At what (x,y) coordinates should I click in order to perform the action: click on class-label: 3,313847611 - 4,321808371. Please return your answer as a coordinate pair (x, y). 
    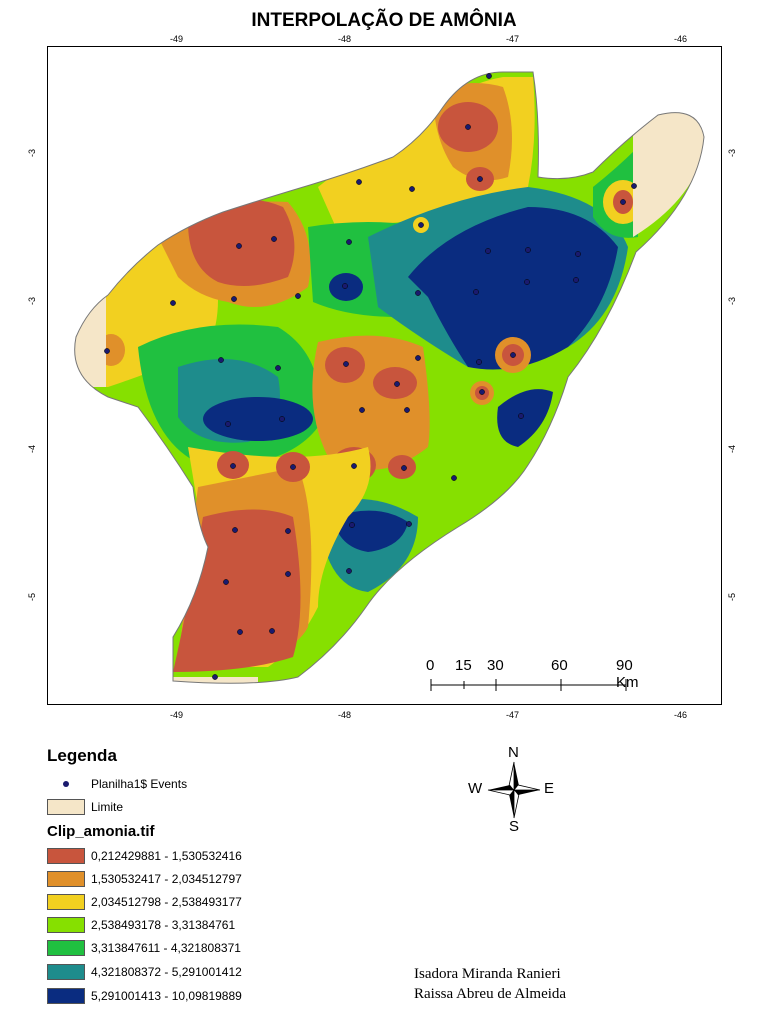
    Looking at the image, I should click on (166, 948).